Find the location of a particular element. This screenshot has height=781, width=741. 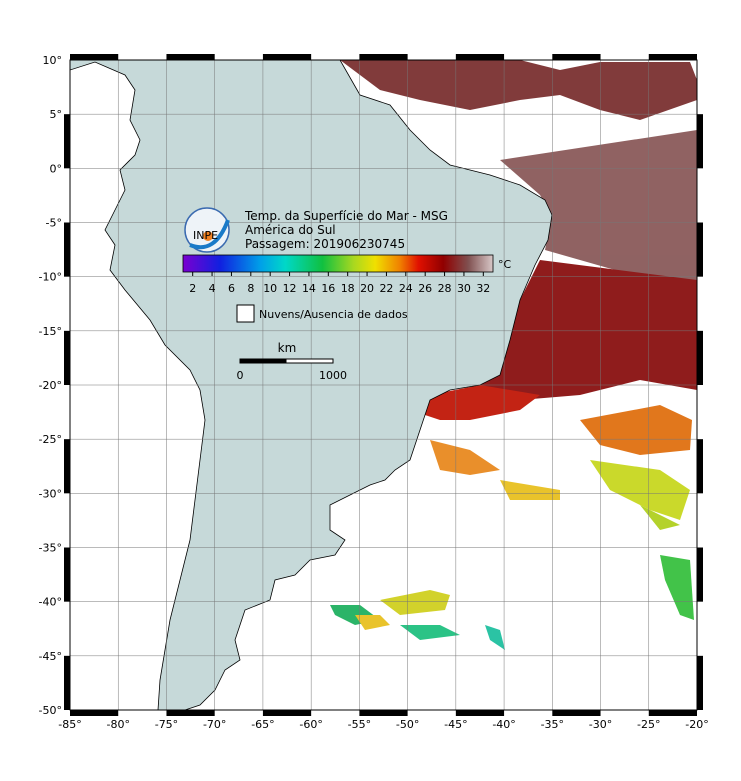

title-line: América do Sul is located at coordinates (290, 230).